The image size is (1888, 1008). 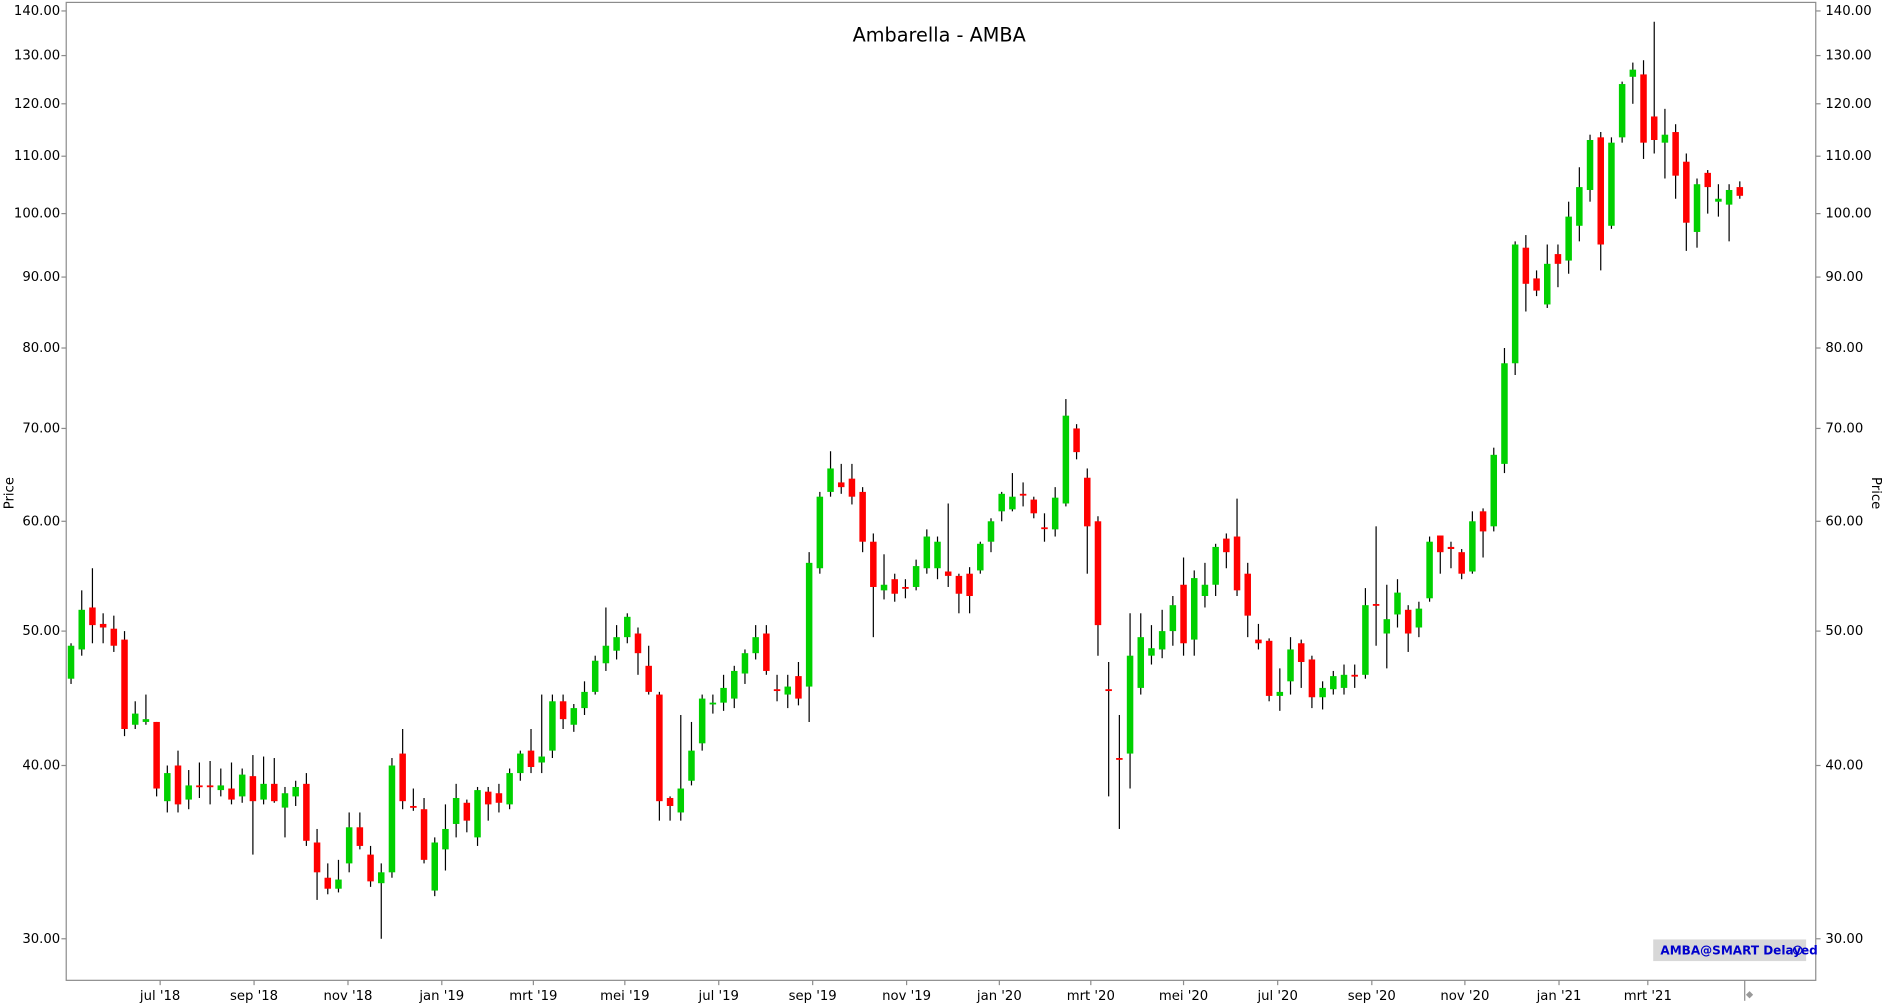 What do you see at coordinates (813, 996) in the screenshot?
I see `x-tick-label: sep '19` at bounding box center [813, 996].